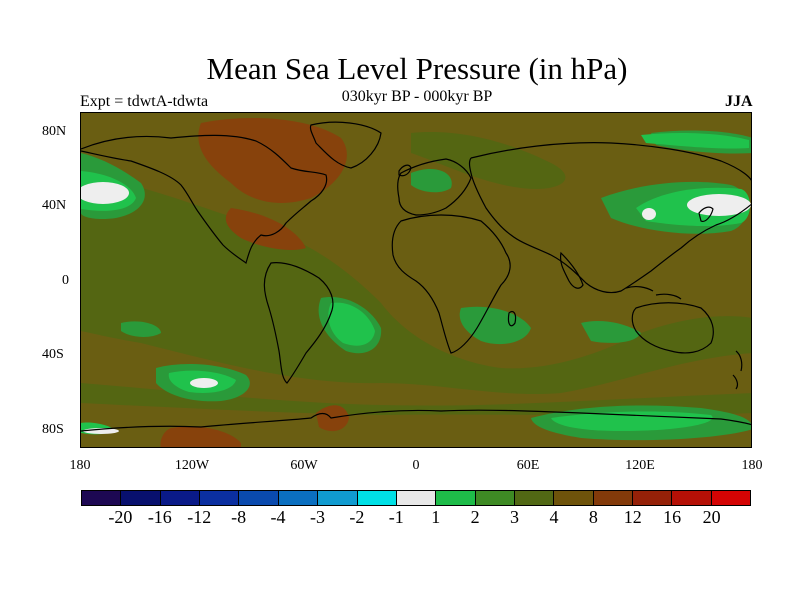 The height and width of the screenshot is (600, 800). What do you see at coordinates (120, 517) in the screenshot?
I see `colorbar-label: -20` at bounding box center [120, 517].